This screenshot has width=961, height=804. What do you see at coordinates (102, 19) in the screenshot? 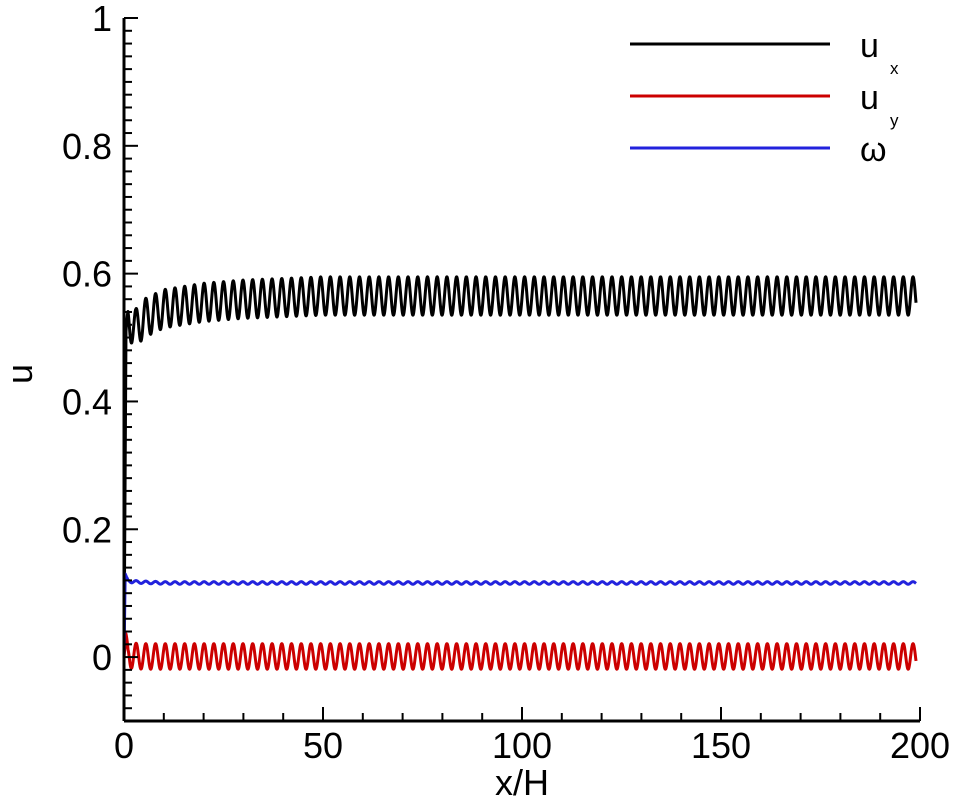
I see `y-tick-label: 1` at bounding box center [102, 19].